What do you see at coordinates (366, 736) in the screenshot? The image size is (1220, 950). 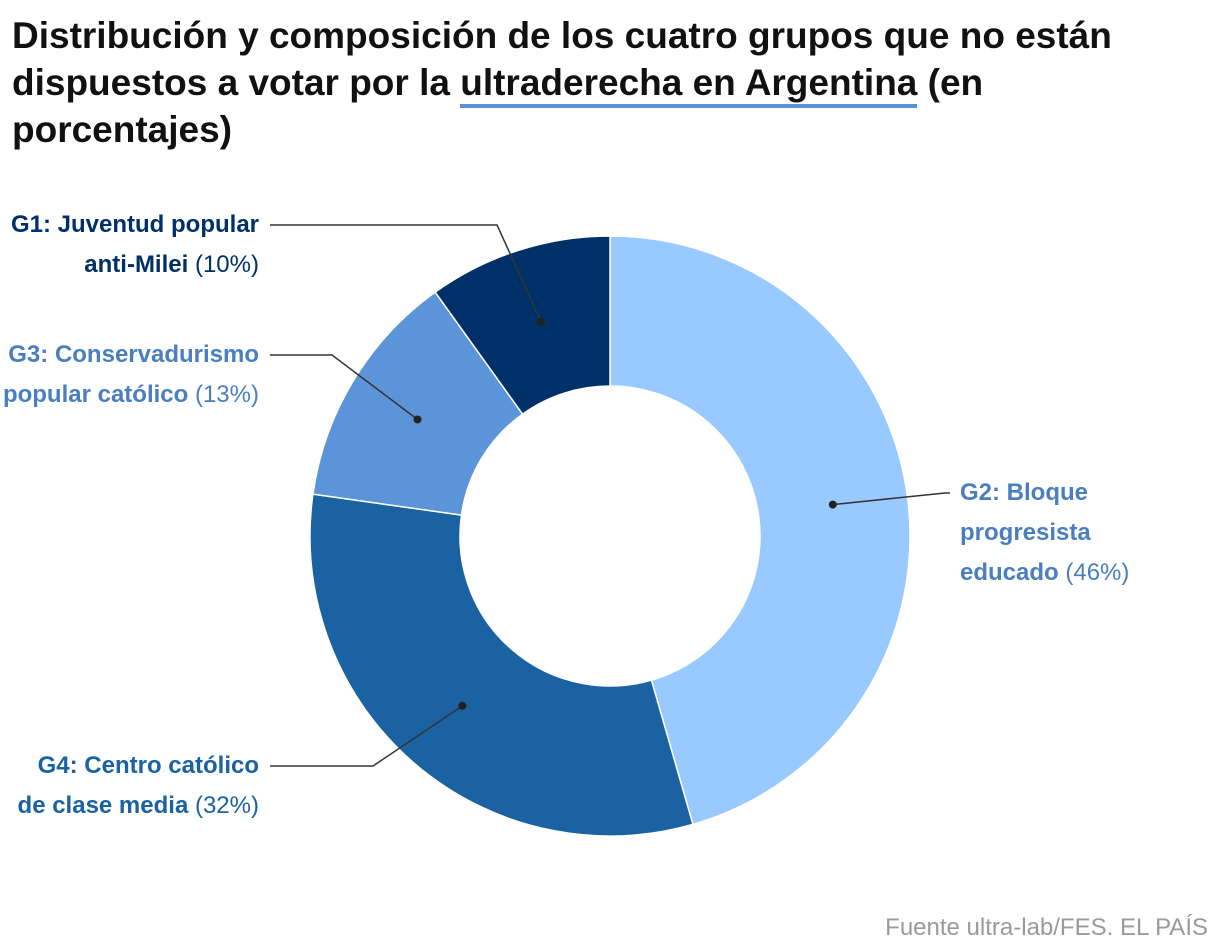 I see `leader-line-g4` at bounding box center [366, 736].